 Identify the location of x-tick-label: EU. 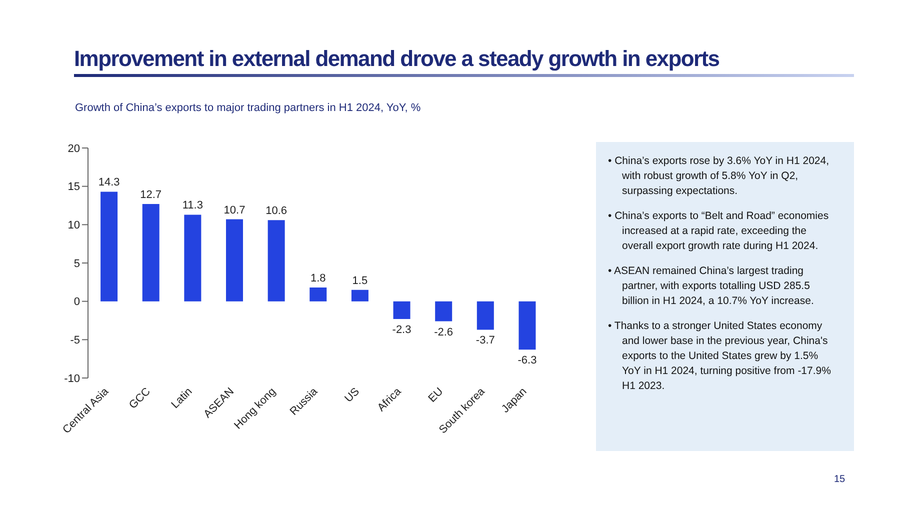
(436, 395).